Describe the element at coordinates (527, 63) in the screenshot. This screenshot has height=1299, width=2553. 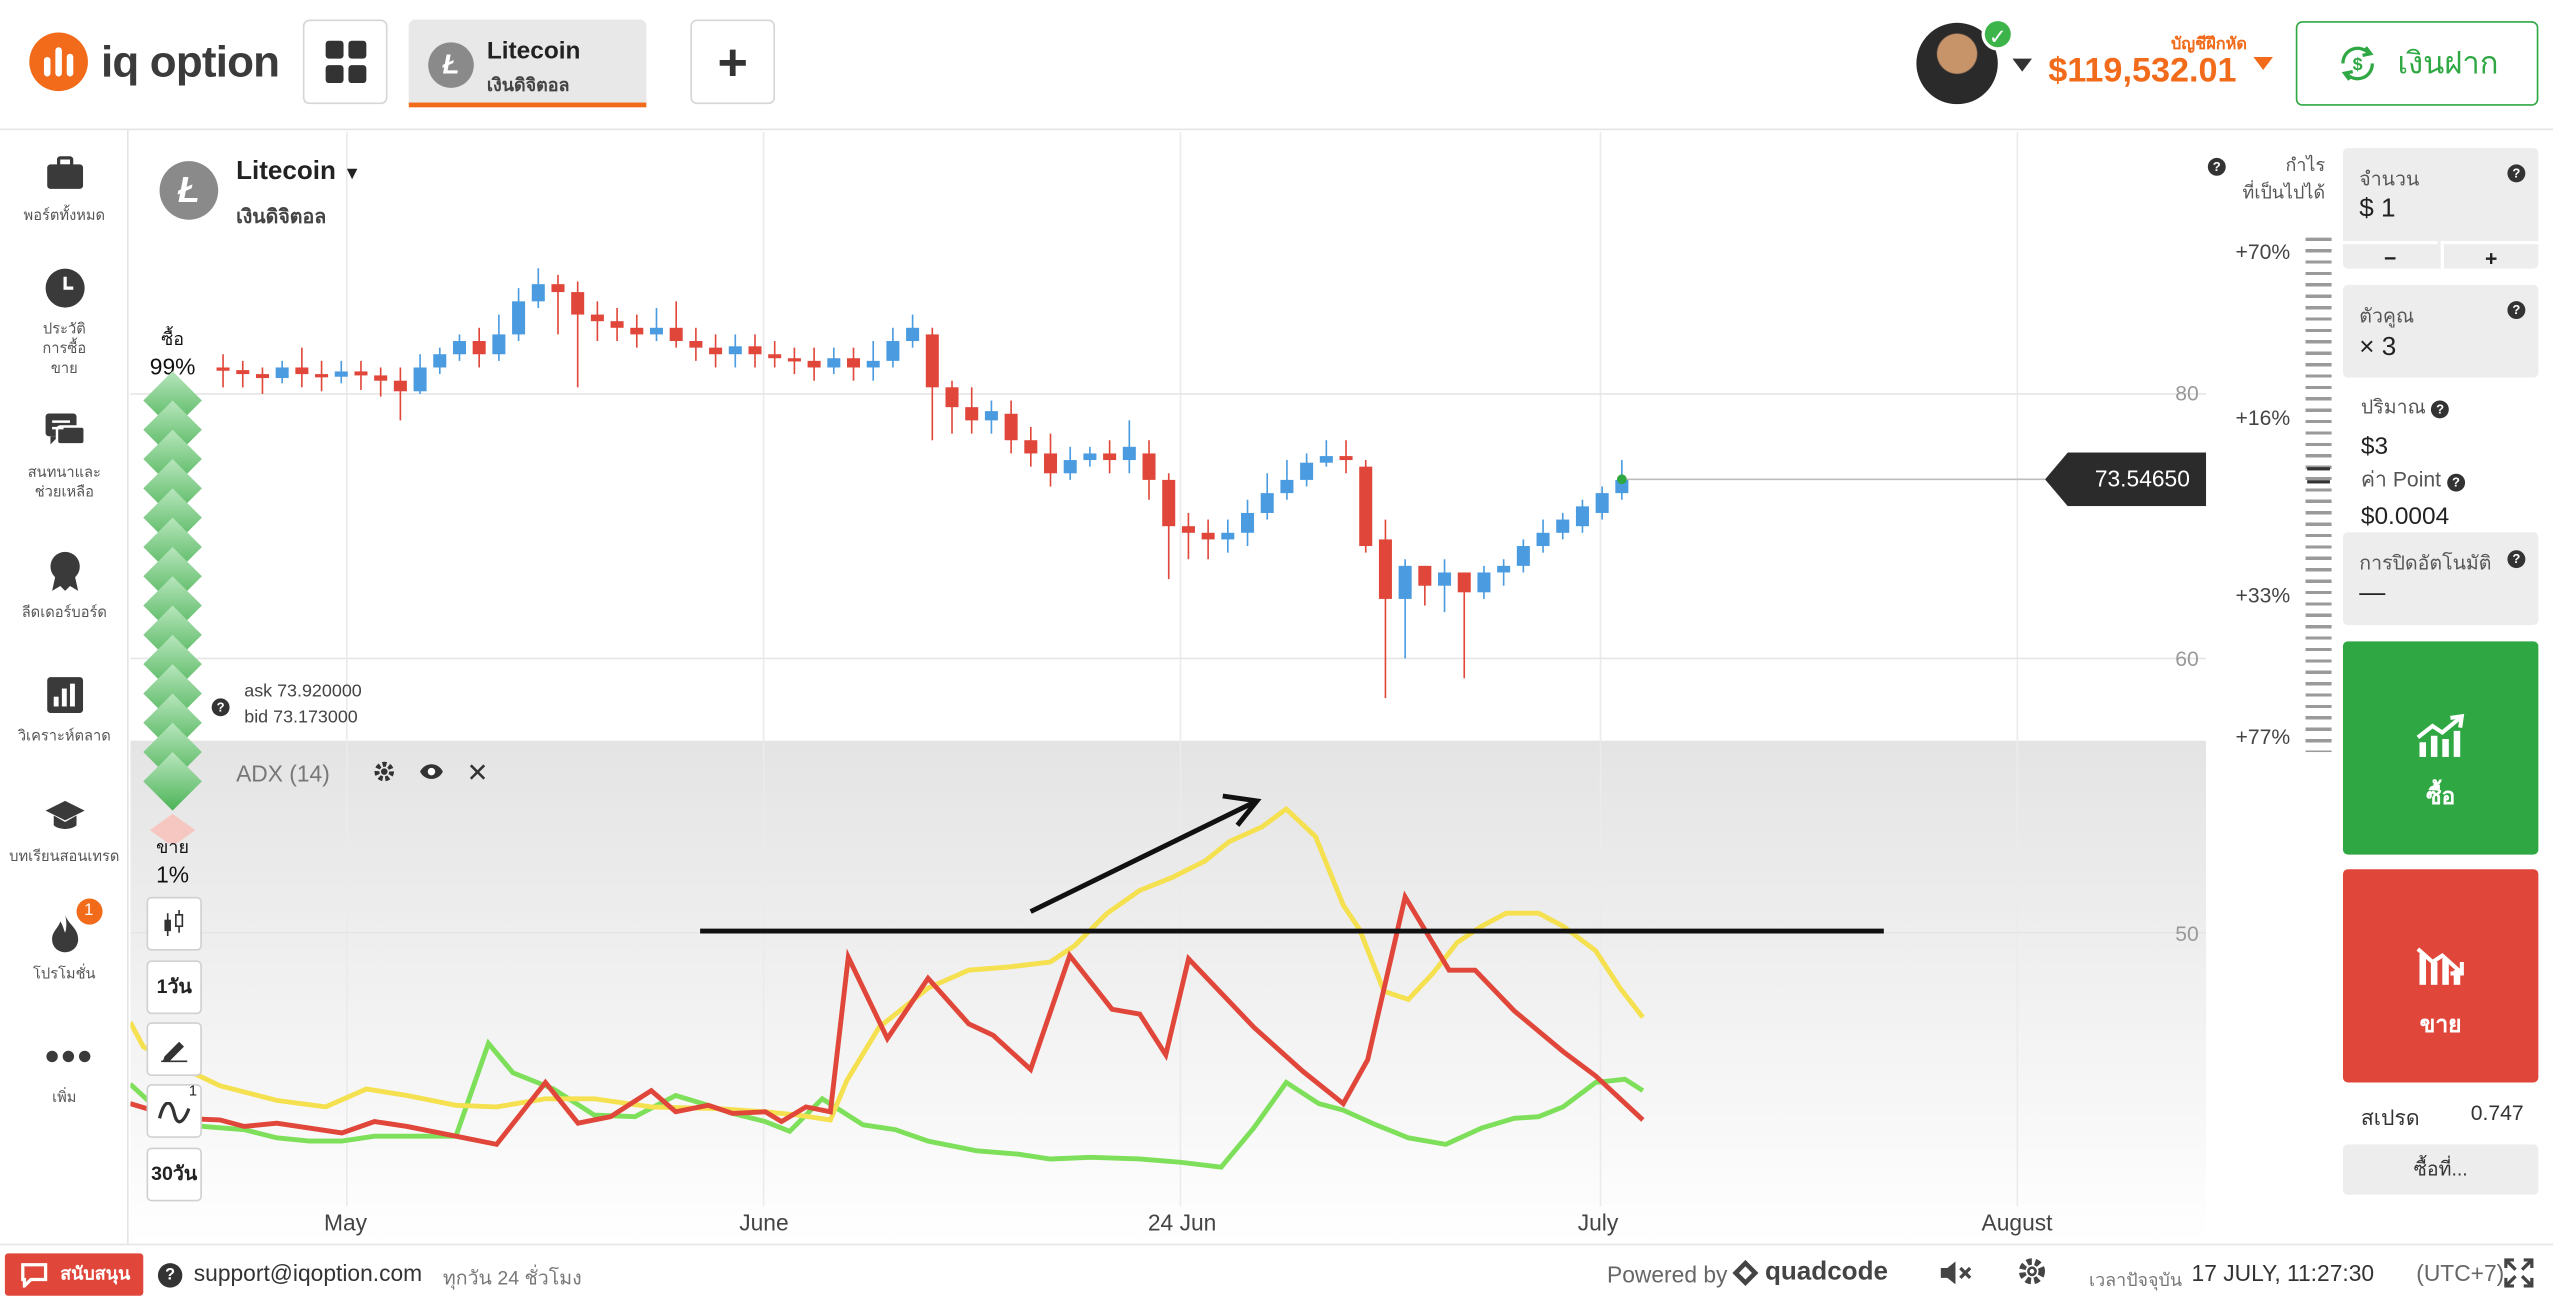
I see `tab-litecoin: Ł Litecoin เงินดิจิตอล` at that location.